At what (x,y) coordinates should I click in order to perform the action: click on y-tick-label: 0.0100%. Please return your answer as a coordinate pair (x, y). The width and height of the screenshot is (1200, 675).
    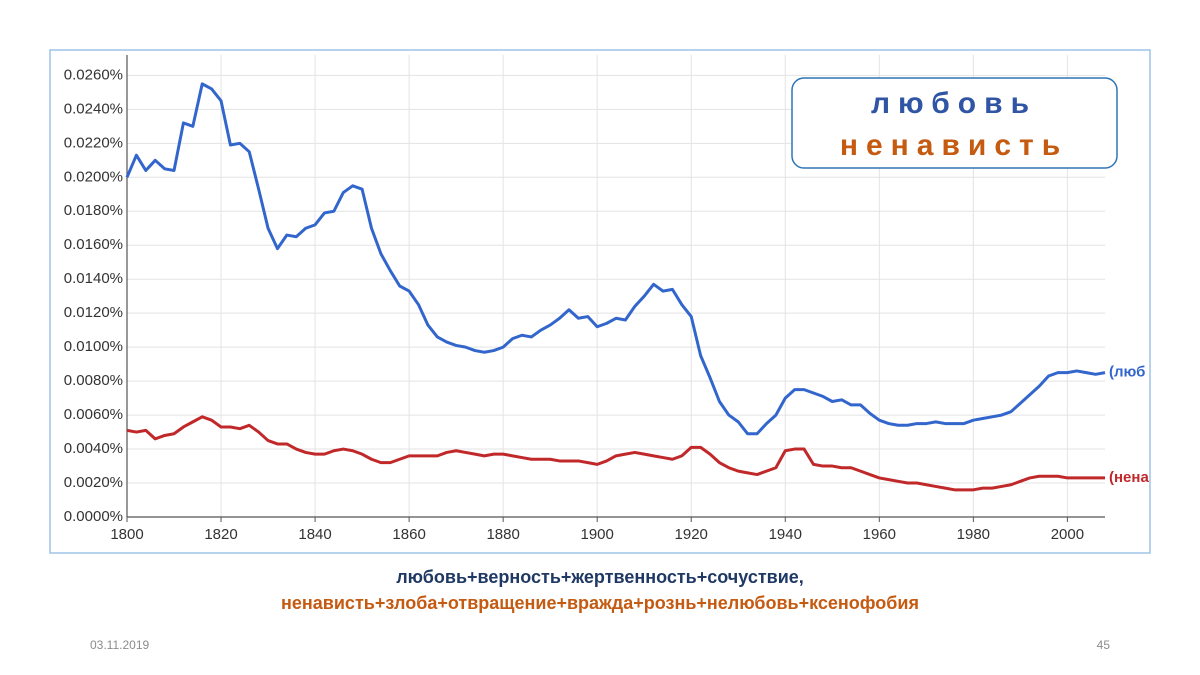
    Looking at the image, I should click on (93, 346).